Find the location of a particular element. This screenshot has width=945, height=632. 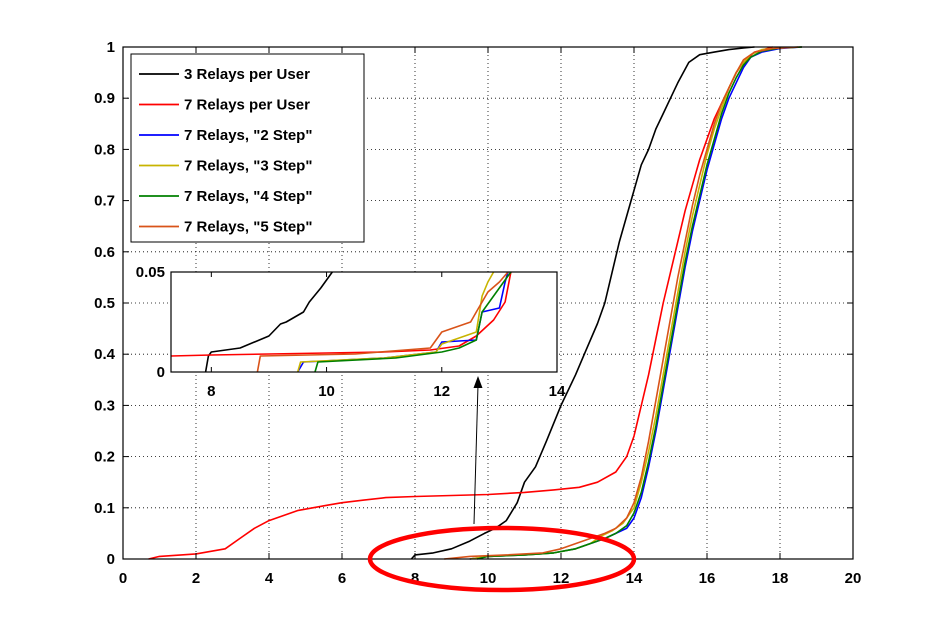

legend-label-1: 7 Relays per User is located at coordinates (247, 105).